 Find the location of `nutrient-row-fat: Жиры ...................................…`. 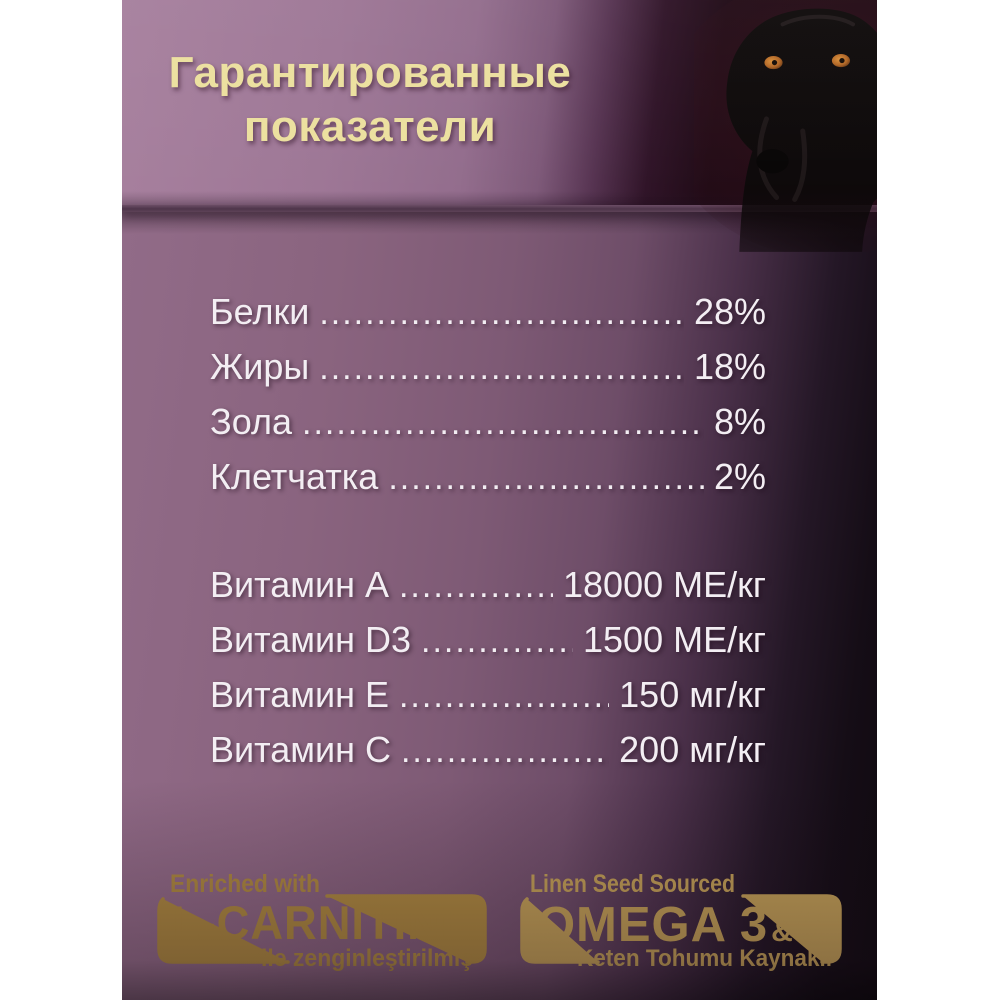

nutrient-row-fat: Жиры ...................................… is located at coordinates (488, 366).